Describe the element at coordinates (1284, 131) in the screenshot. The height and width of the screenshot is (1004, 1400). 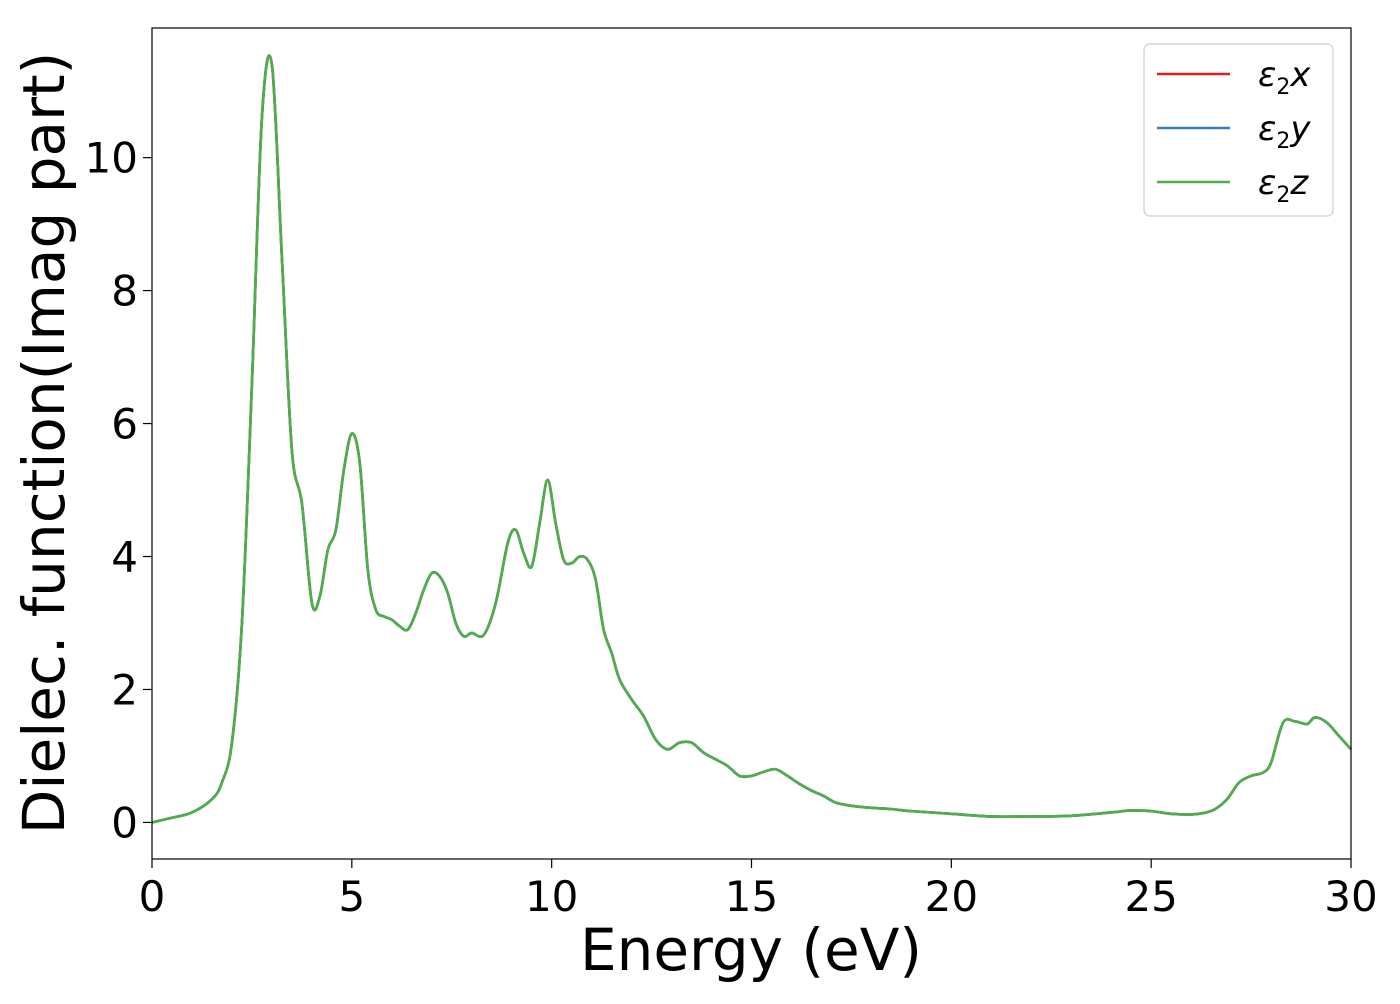
I see `legend-label: ε2y` at that location.